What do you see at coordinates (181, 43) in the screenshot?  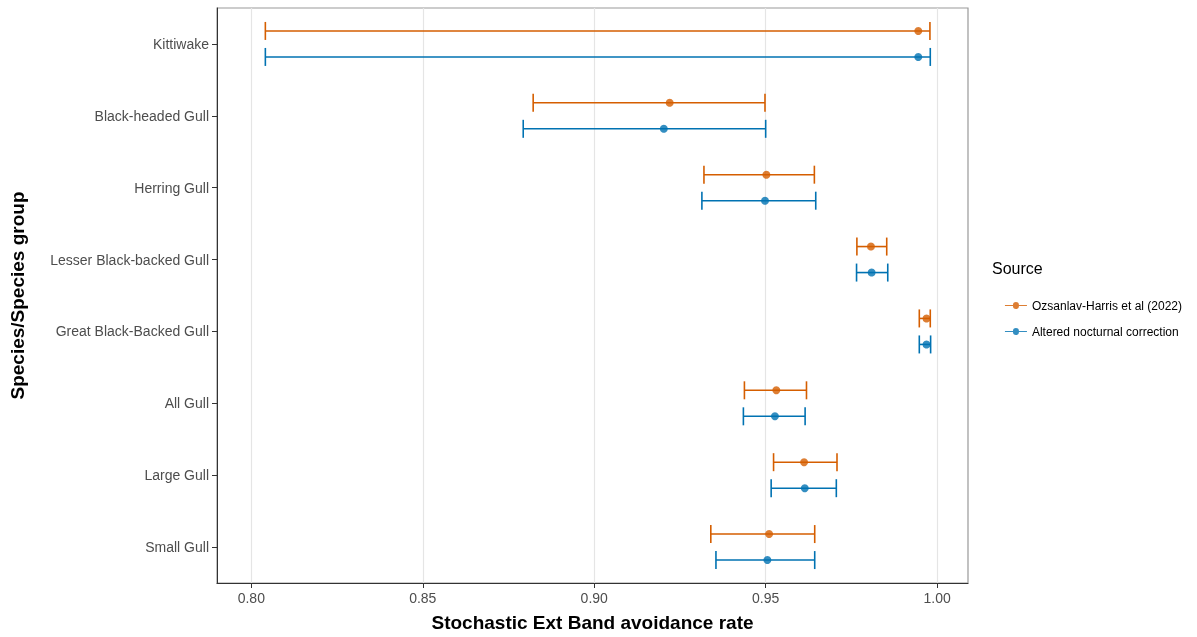 I see `y-tick-label: Kittiwake` at bounding box center [181, 43].